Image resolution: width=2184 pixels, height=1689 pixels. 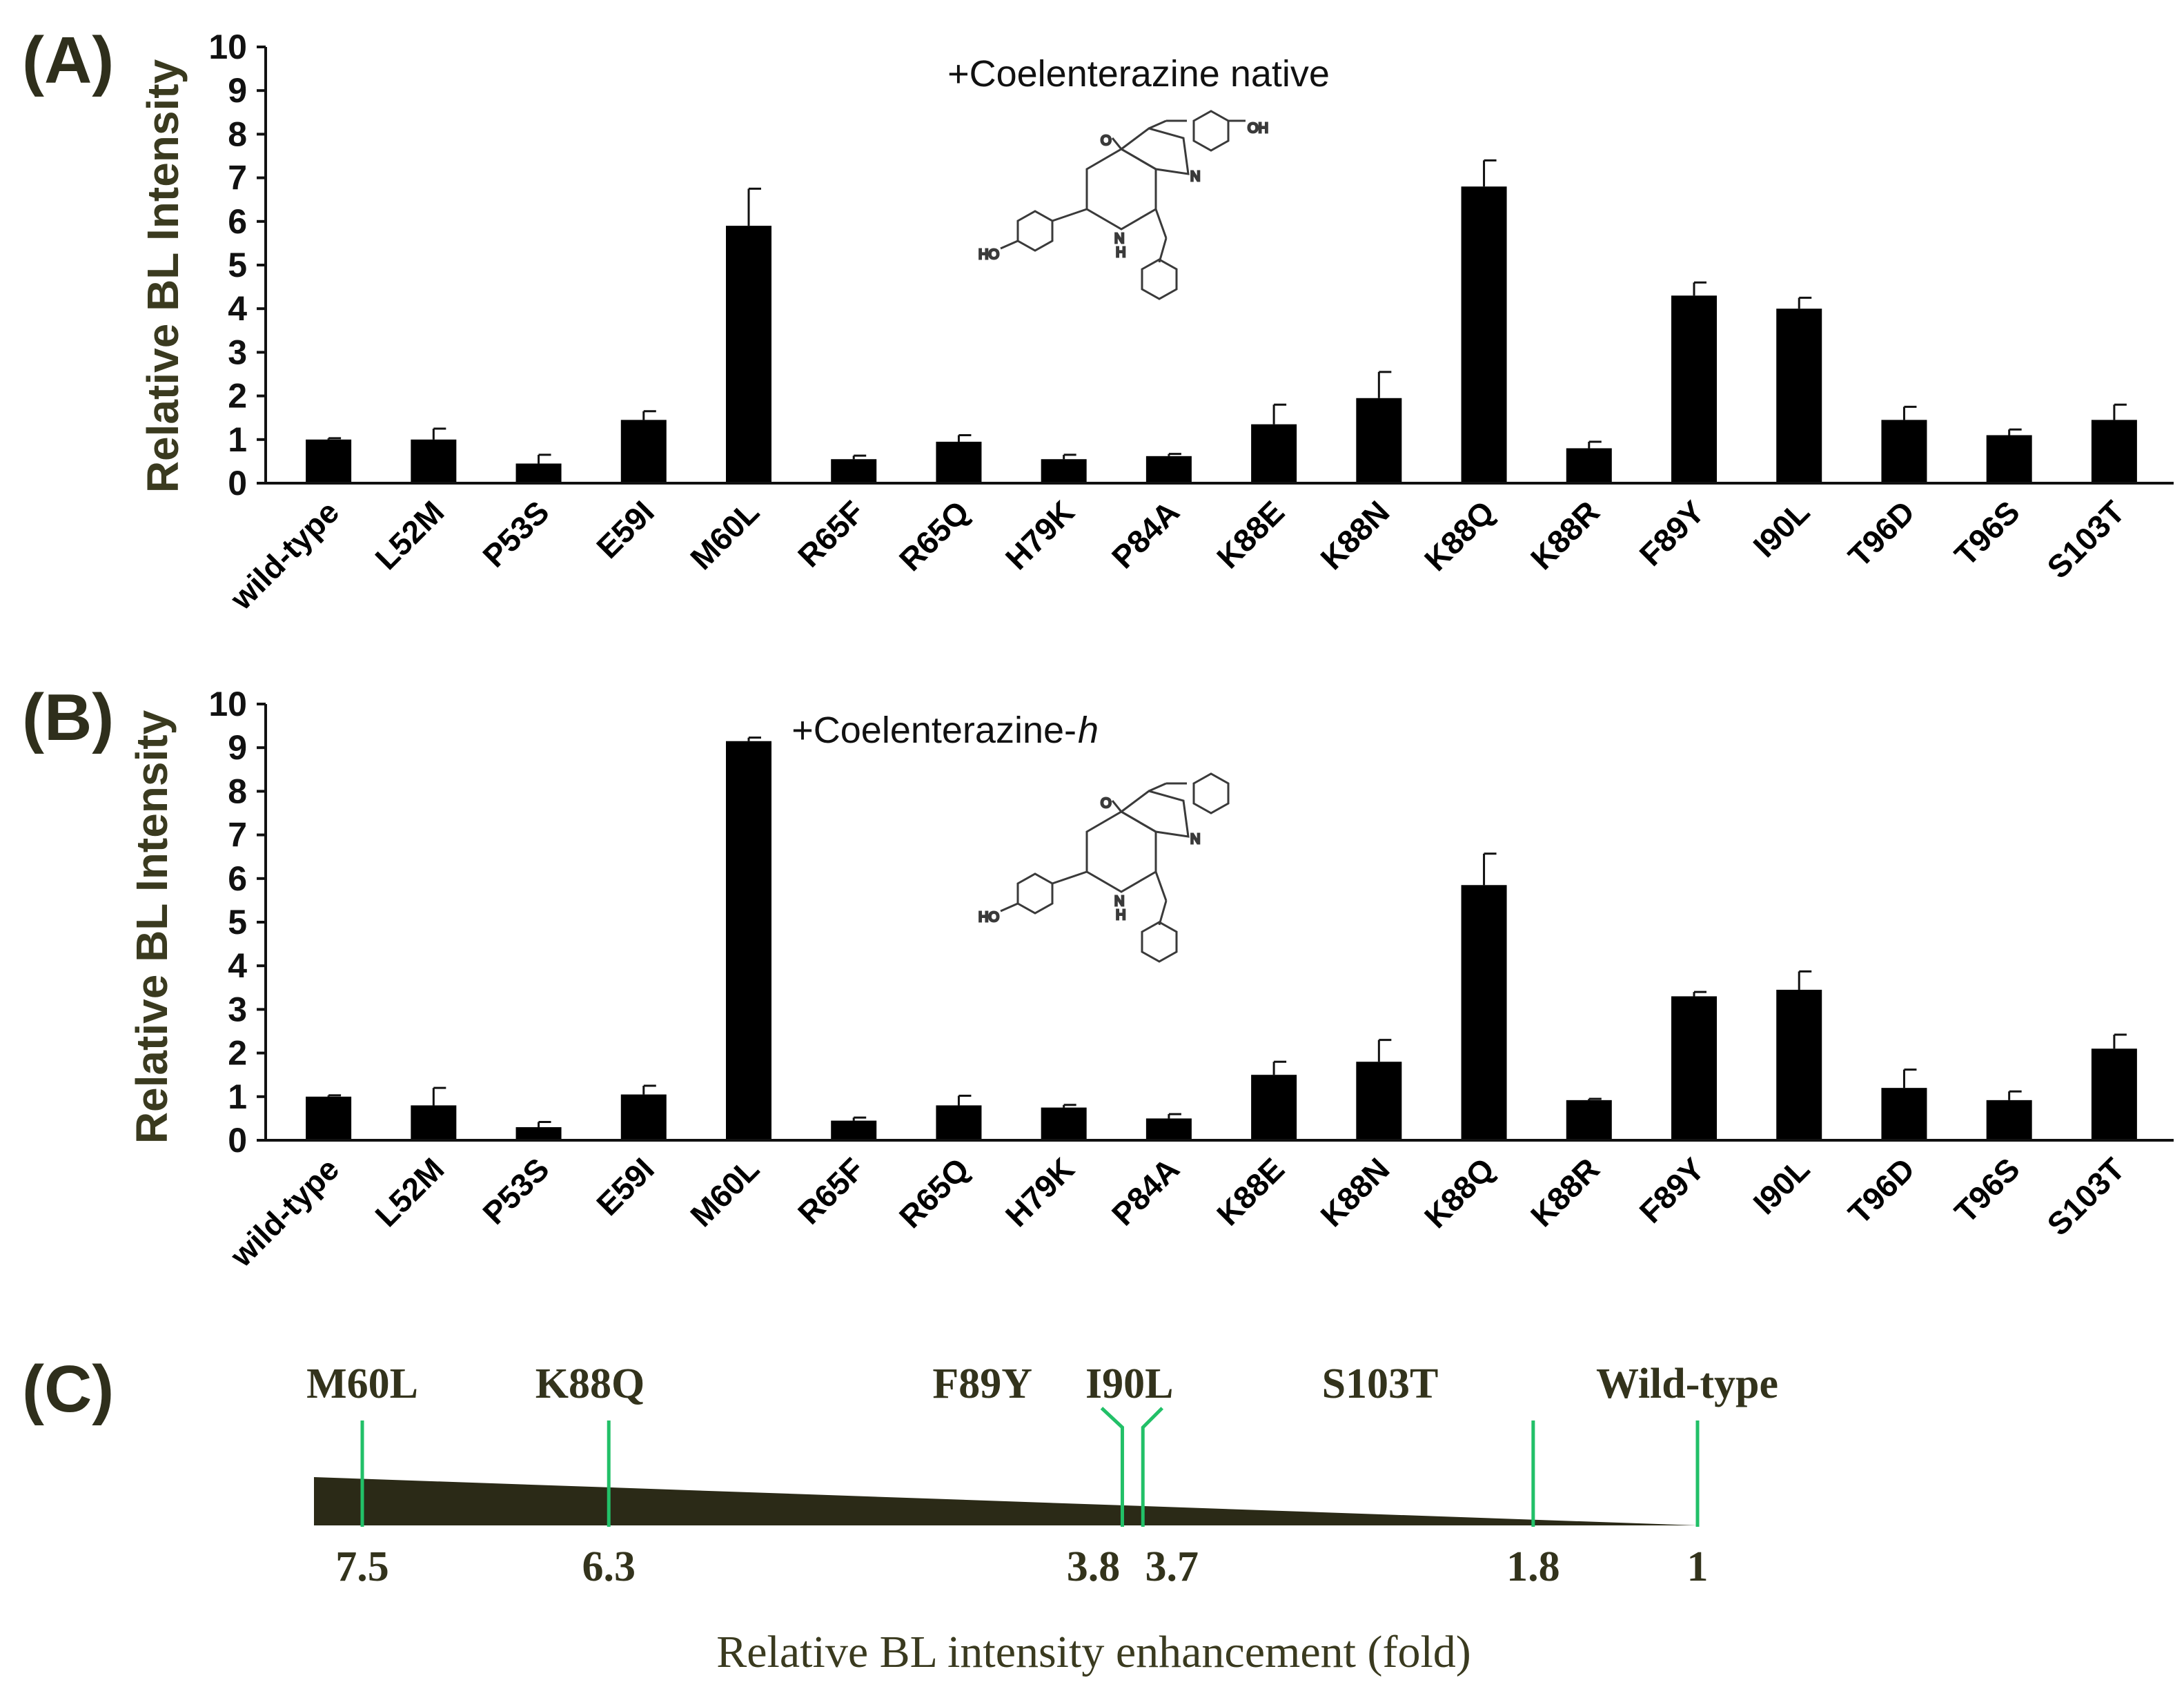 What do you see at coordinates (1094, 1566) in the screenshot?
I see `marker-fold-f89y: 3.8` at bounding box center [1094, 1566].